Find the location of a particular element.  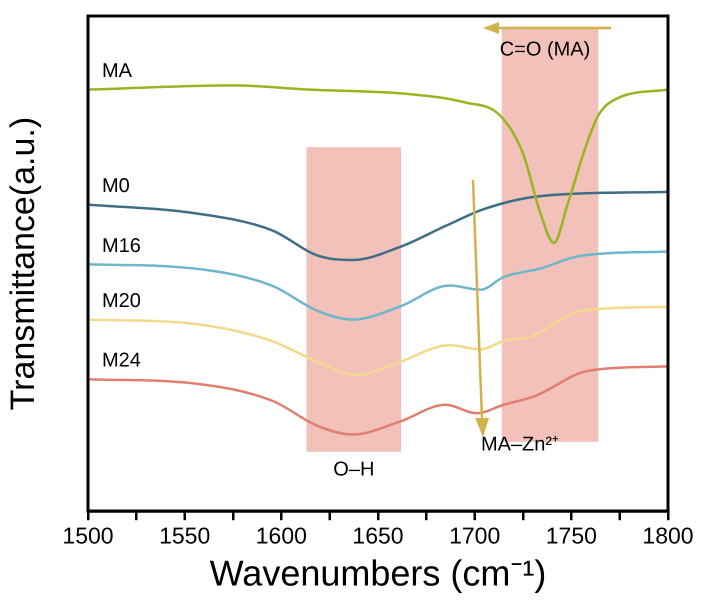

series-label: M20 is located at coordinates (121, 301).